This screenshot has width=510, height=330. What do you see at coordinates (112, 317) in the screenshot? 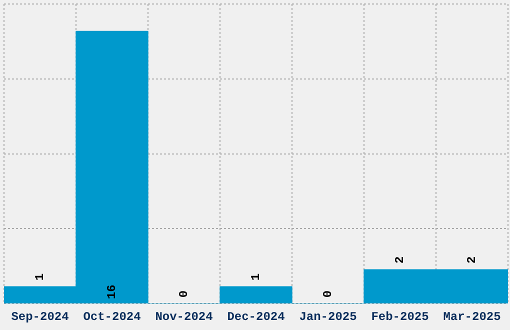
I see `x-tick-label: Oct-2024` at bounding box center [112, 317].